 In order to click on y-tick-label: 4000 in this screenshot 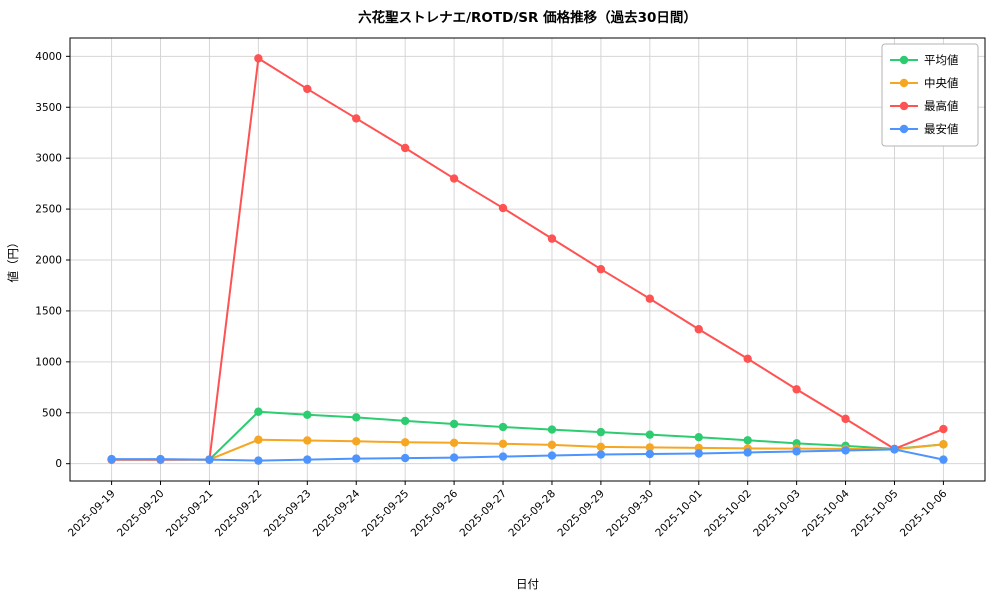, I will do `click(48, 57)`.